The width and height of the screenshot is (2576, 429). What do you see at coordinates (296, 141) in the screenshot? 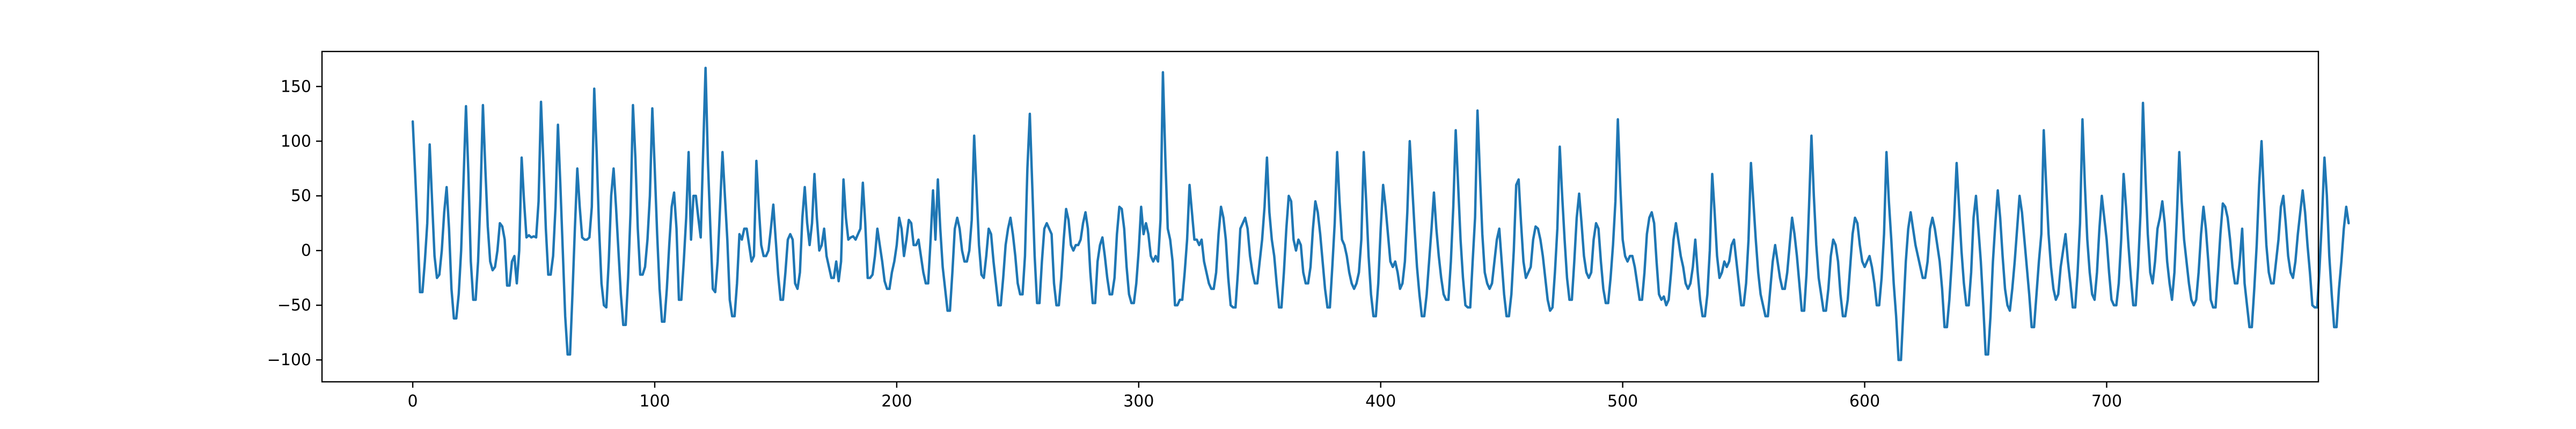
I see `y-tick-label: 100` at bounding box center [296, 141].